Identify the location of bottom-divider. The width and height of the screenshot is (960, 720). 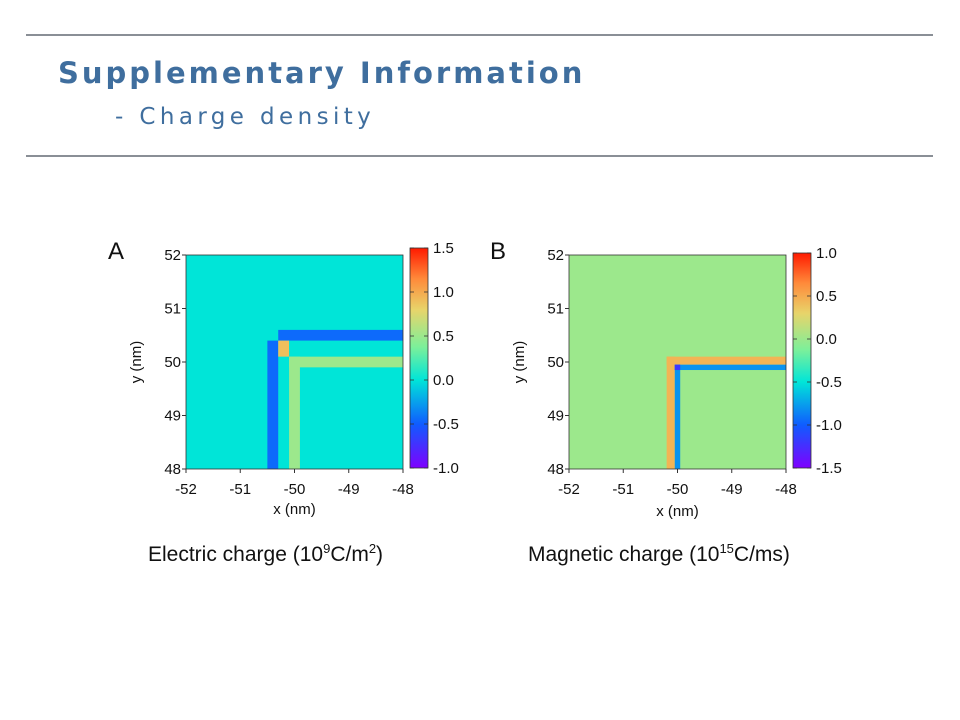
(479, 156).